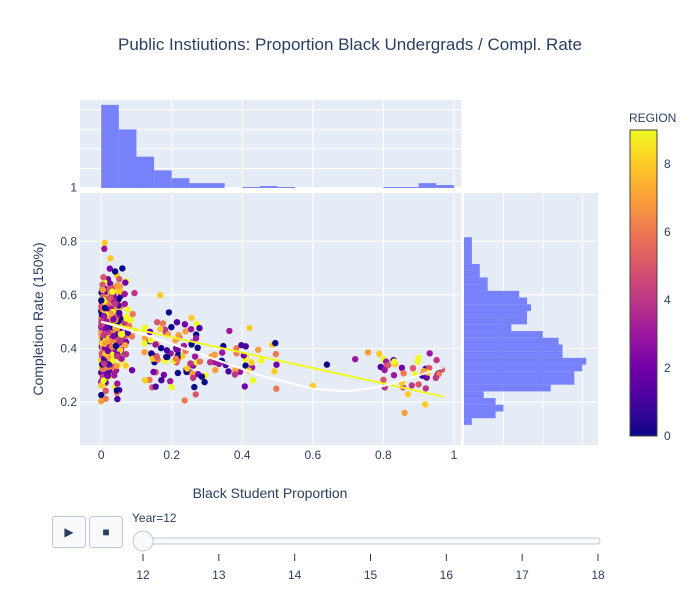  I want to click on slider-tick-label: 14, so click(295, 575).